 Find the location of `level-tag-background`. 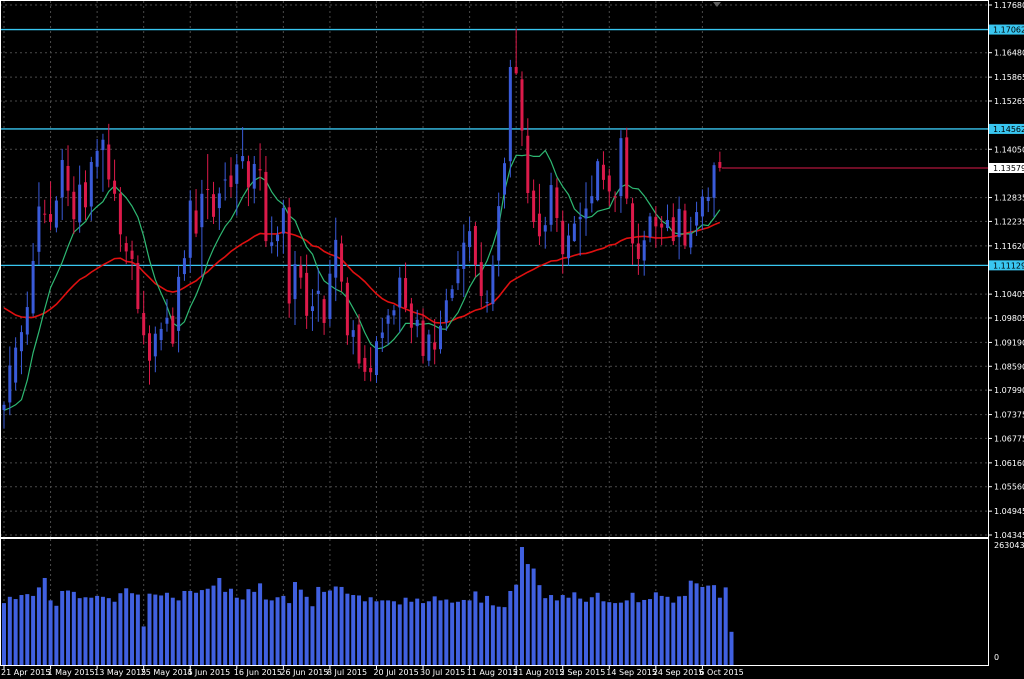

level-tag-background is located at coordinates (1006, 128).